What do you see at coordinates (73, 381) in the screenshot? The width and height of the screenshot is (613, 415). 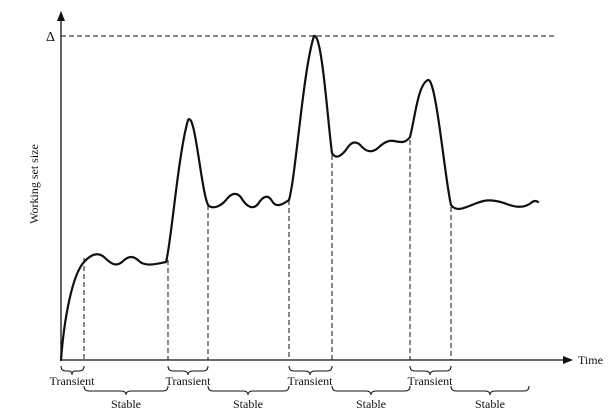 I see `transient-label-1: Transient` at bounding box center [73, 381].